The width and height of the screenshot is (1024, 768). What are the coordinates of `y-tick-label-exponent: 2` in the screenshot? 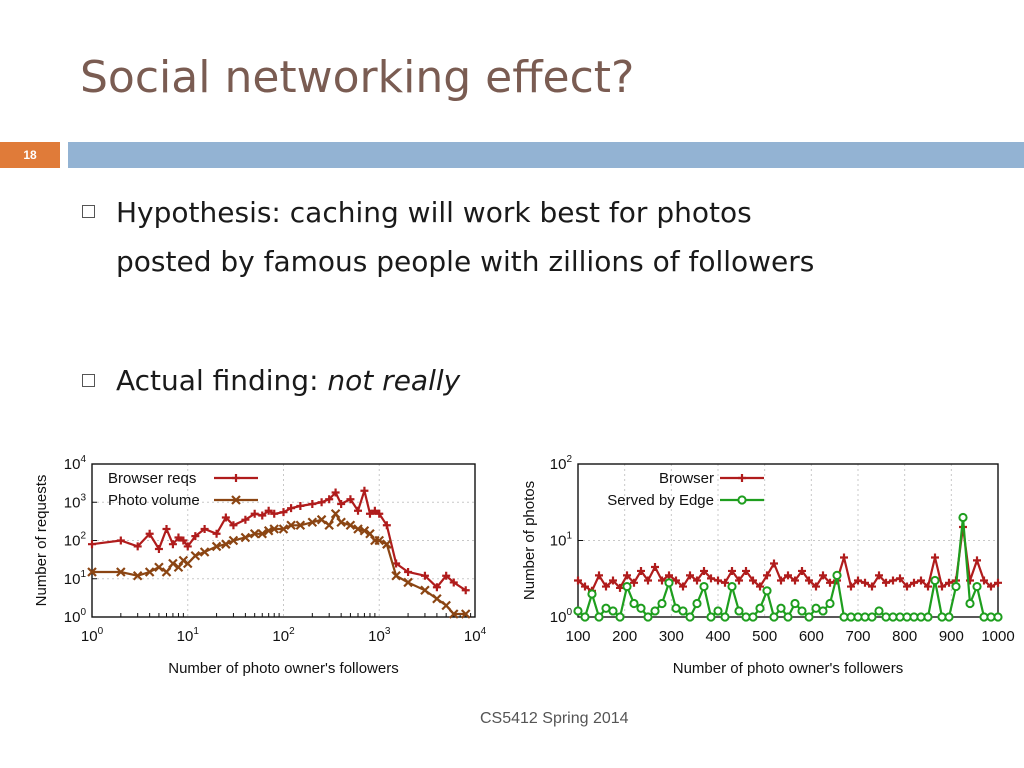 It's located at (569, 459).